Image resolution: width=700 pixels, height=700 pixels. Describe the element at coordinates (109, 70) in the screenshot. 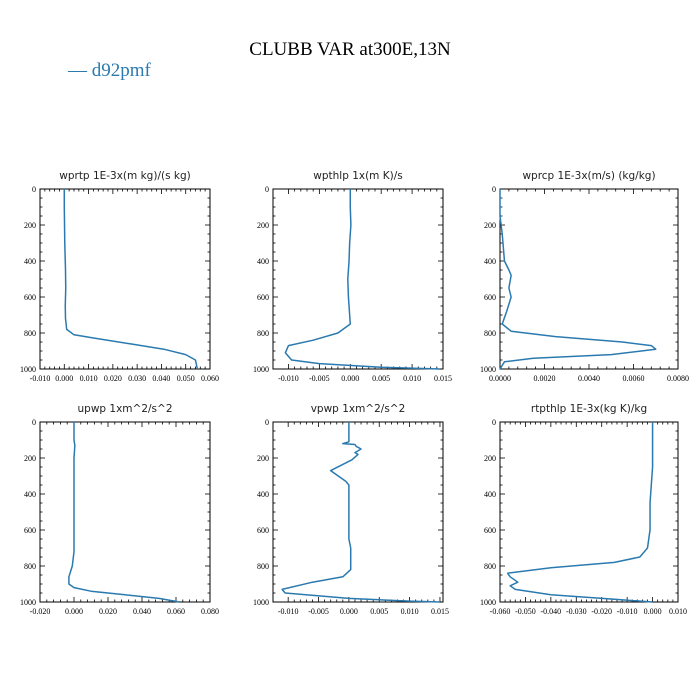

I see `legend-entry: — d92pmf` at that location.